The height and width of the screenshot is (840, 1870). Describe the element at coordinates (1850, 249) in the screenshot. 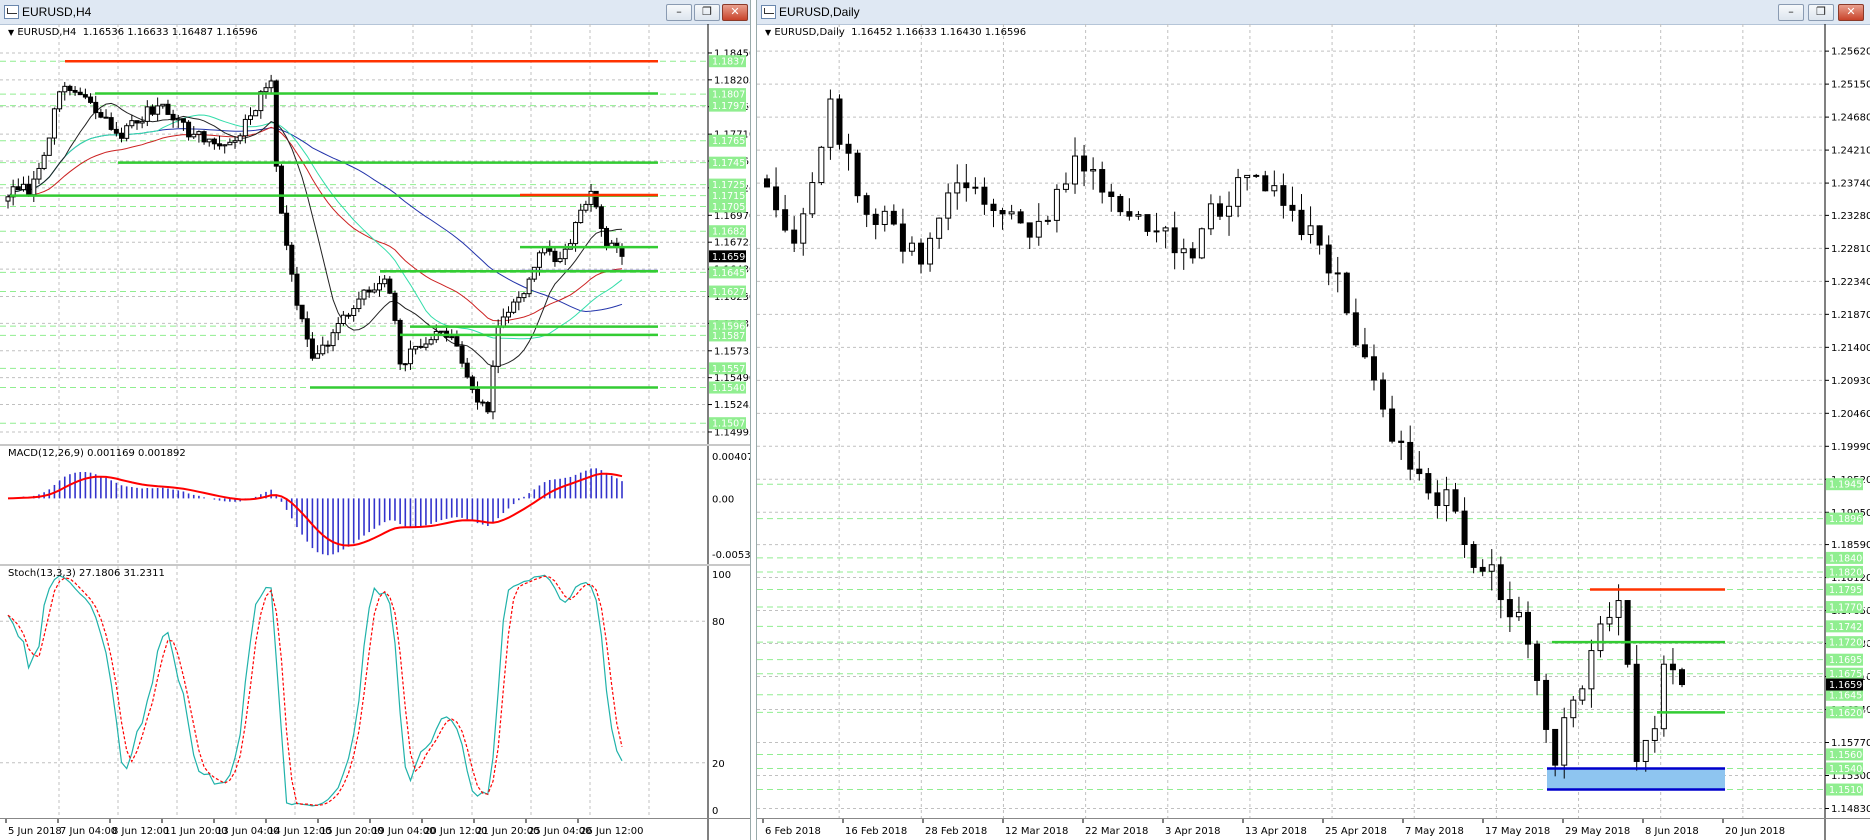

I see `price-label: 1.22810` at that location.